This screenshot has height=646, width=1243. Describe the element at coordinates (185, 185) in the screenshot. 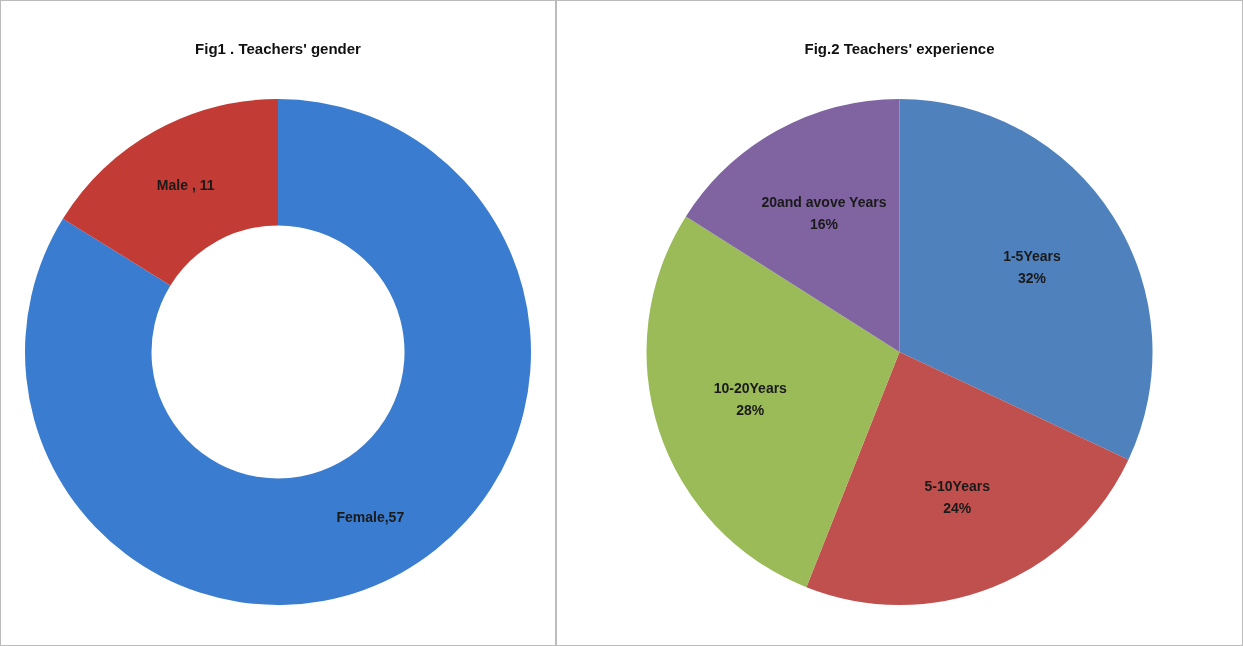

I see `slice-label: Male , 11` at that location.